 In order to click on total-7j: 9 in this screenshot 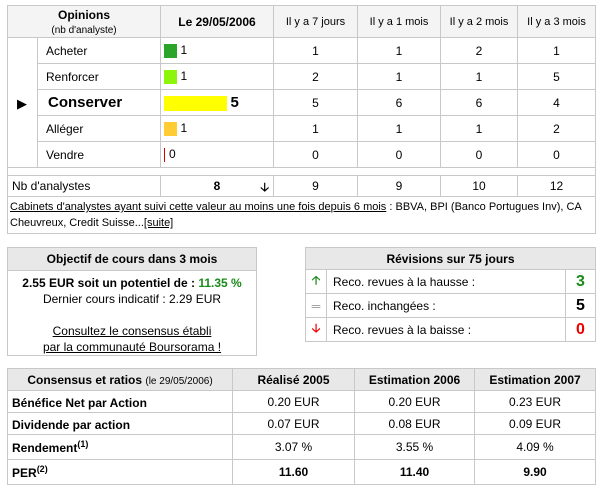, I will do `click(315, 186)`.